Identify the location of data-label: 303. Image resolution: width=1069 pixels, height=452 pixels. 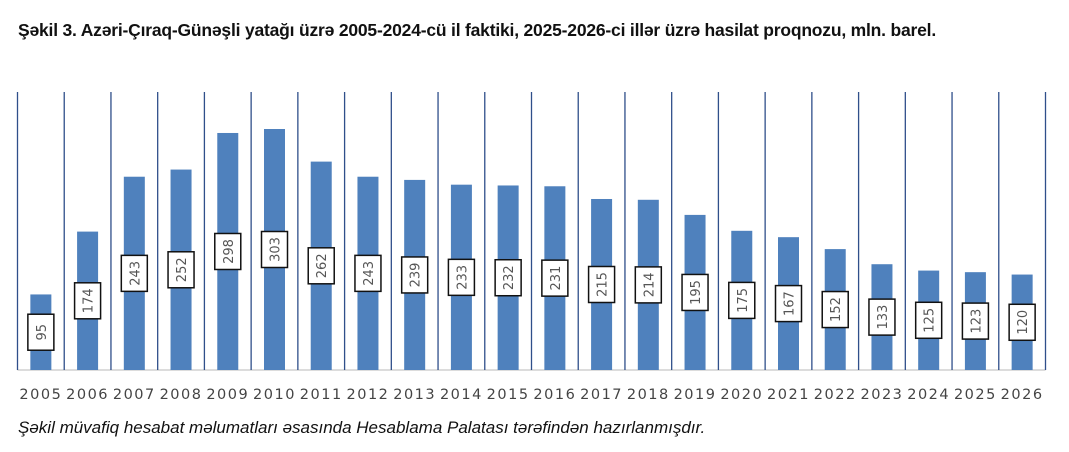
(276, 249).